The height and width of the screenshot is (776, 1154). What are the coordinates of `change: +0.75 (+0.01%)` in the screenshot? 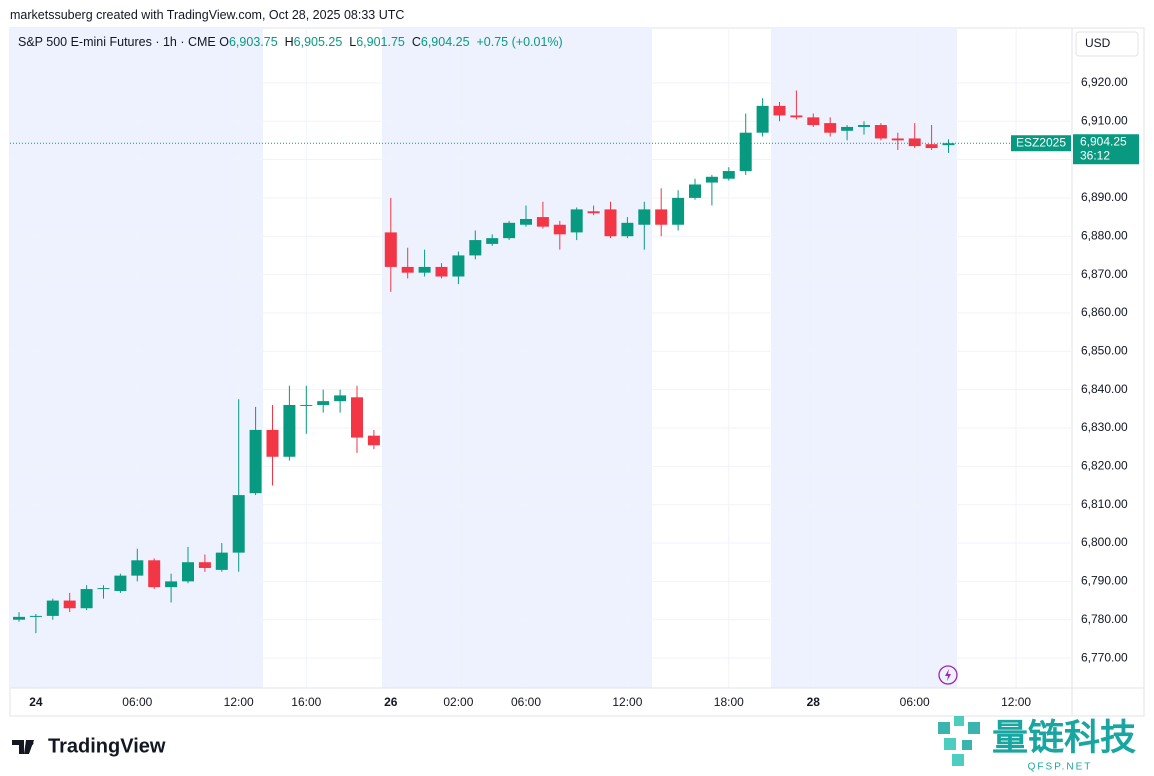 It's located at (519, 42).